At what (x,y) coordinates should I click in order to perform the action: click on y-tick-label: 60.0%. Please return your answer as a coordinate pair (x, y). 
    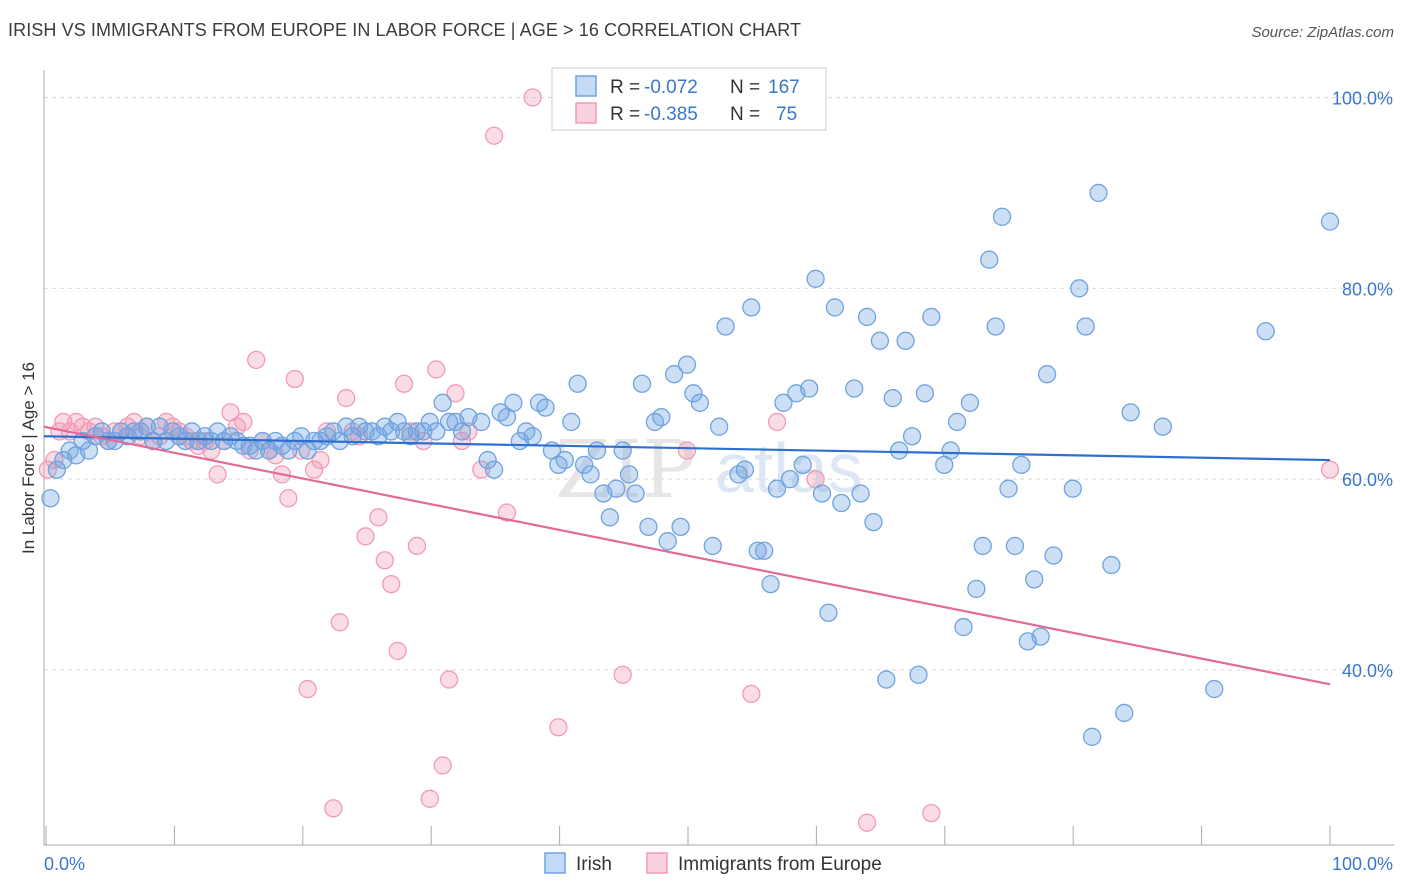
    Looking at the image, I should click on (1367, 480).